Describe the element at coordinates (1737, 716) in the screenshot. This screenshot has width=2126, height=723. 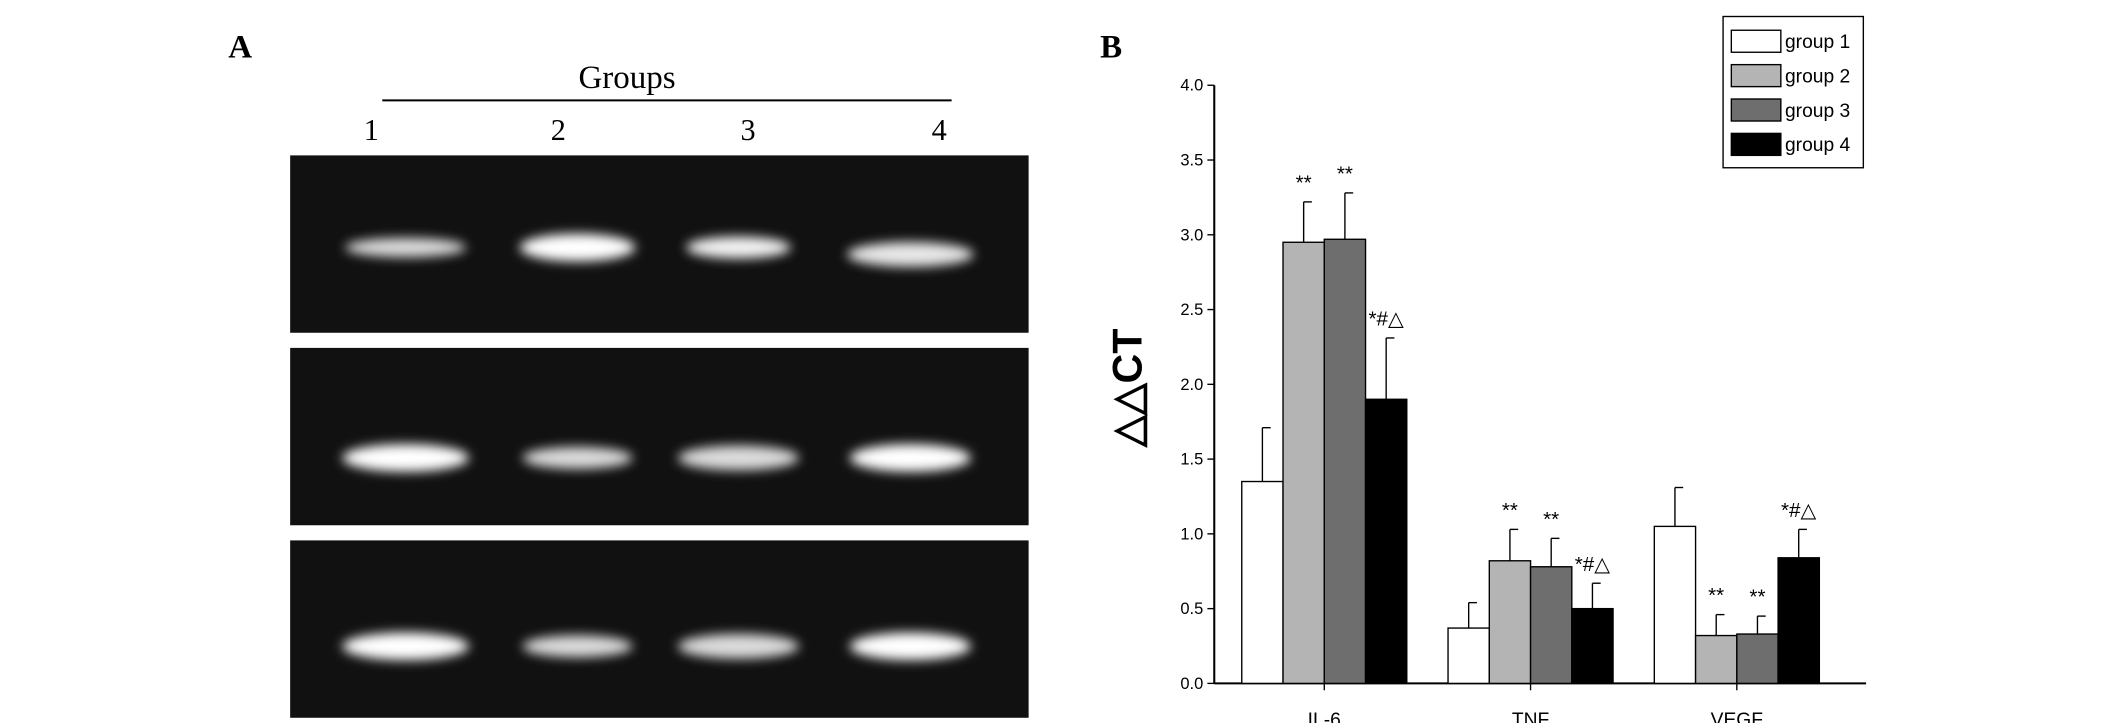
I see `x-tick-label: VEGF` at that location.